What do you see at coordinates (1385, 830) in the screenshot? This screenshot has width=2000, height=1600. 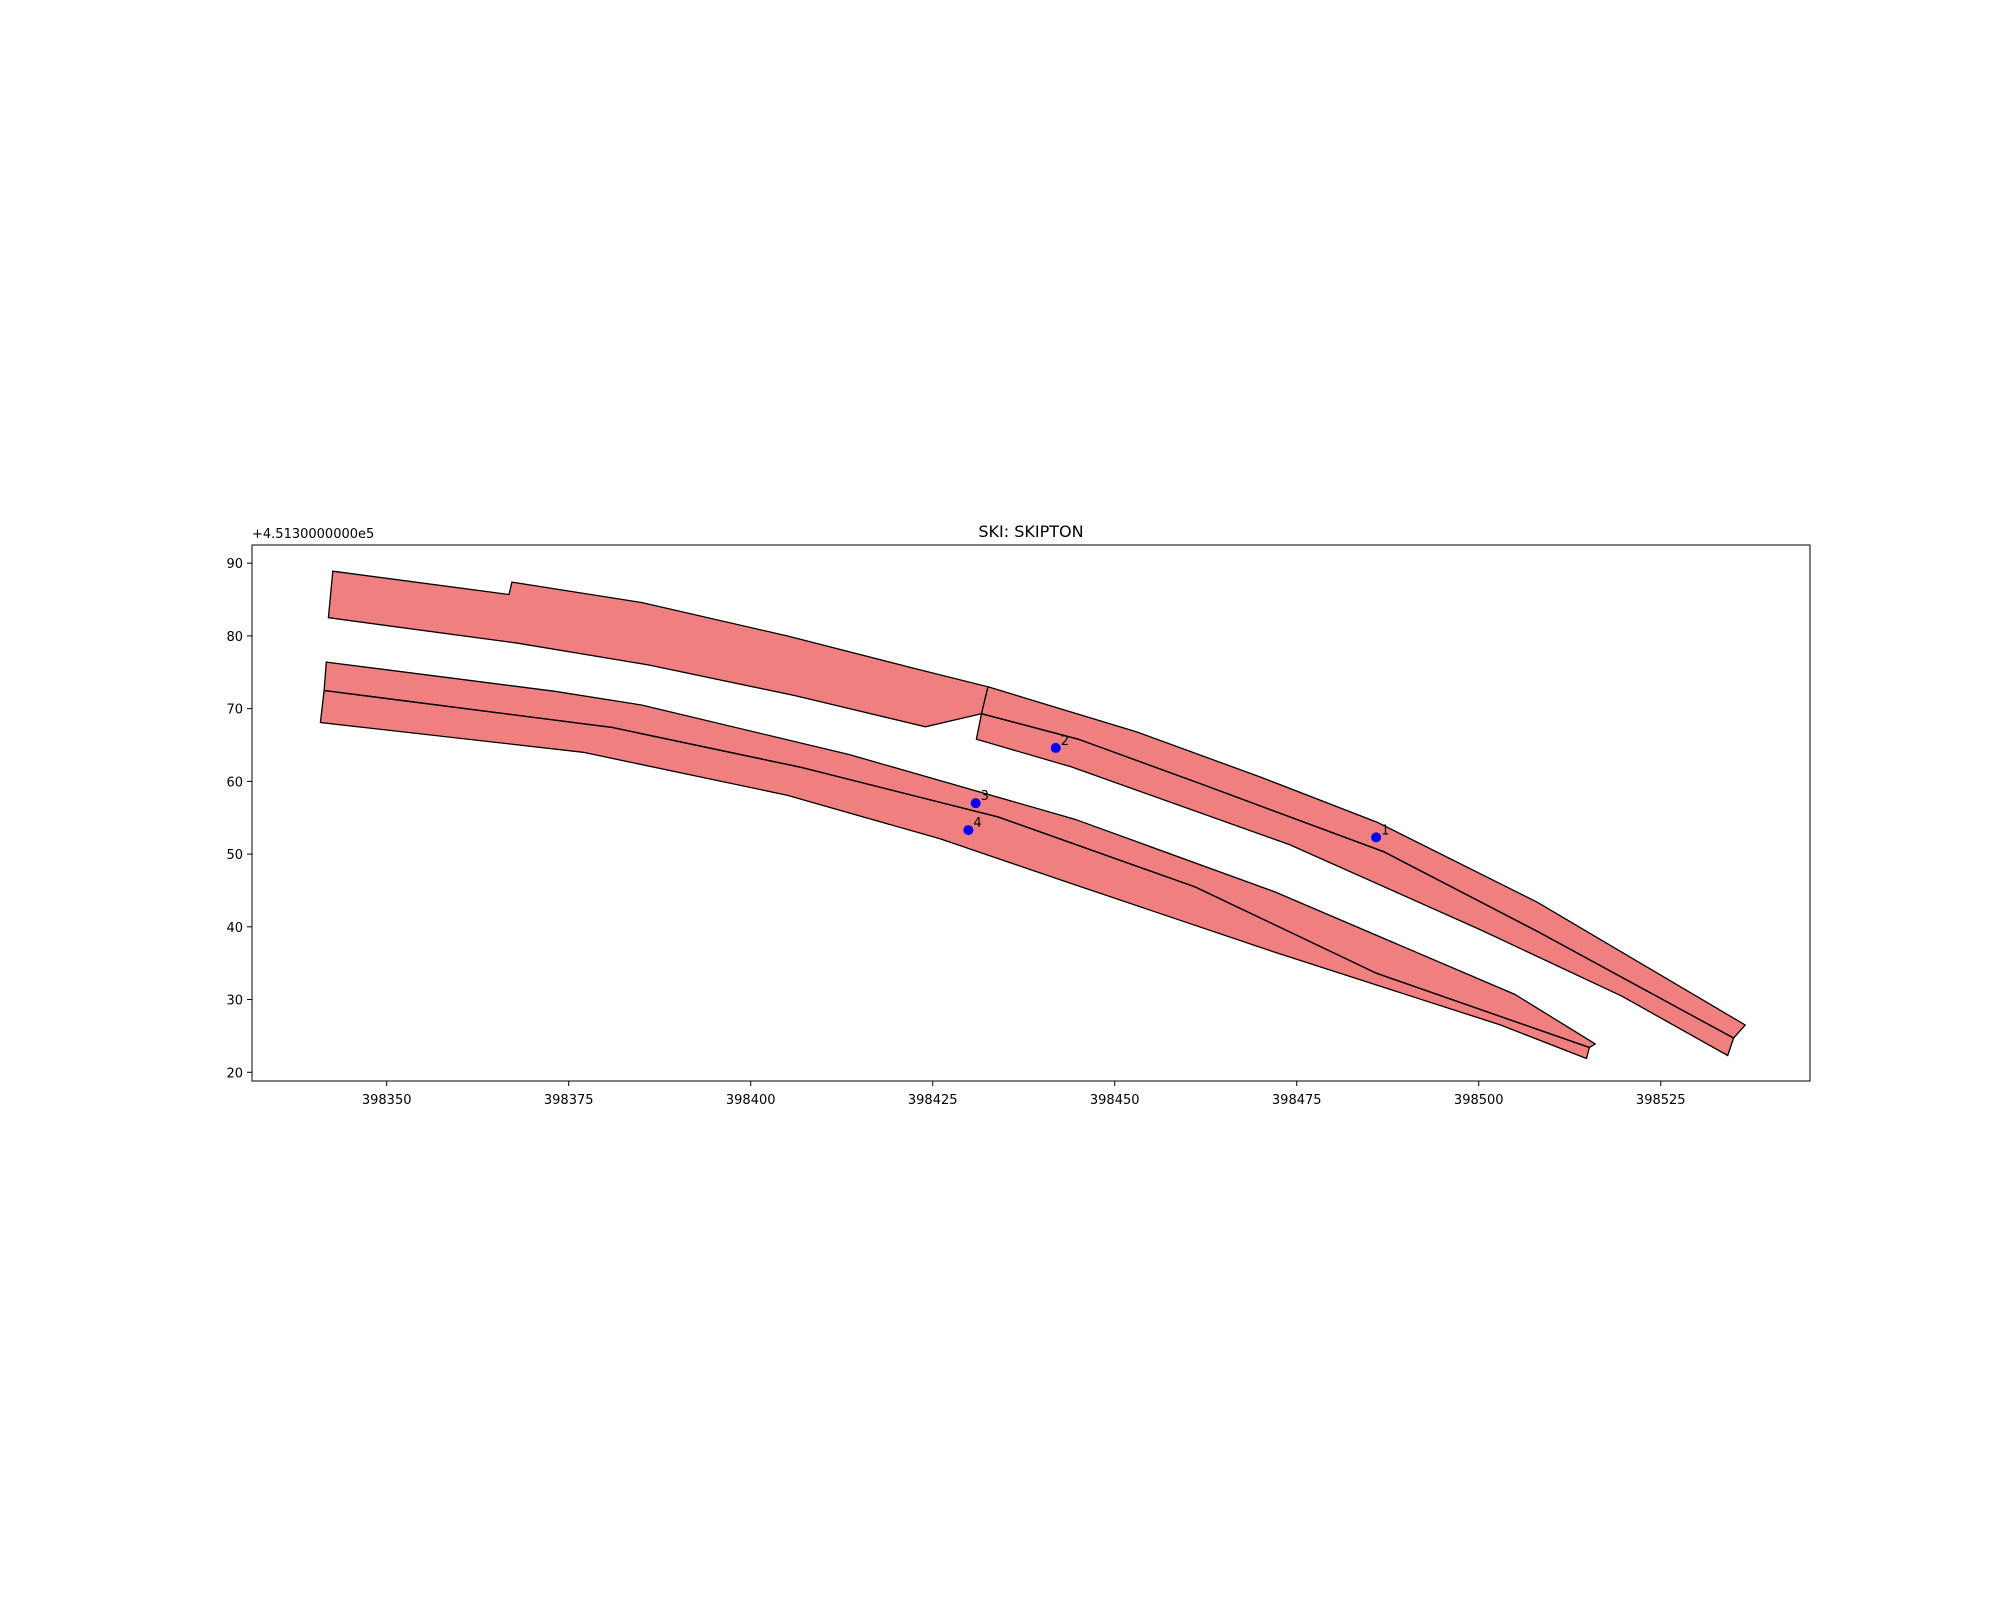 I see `point-label-1: 1` at bounding box center [1385, 830].